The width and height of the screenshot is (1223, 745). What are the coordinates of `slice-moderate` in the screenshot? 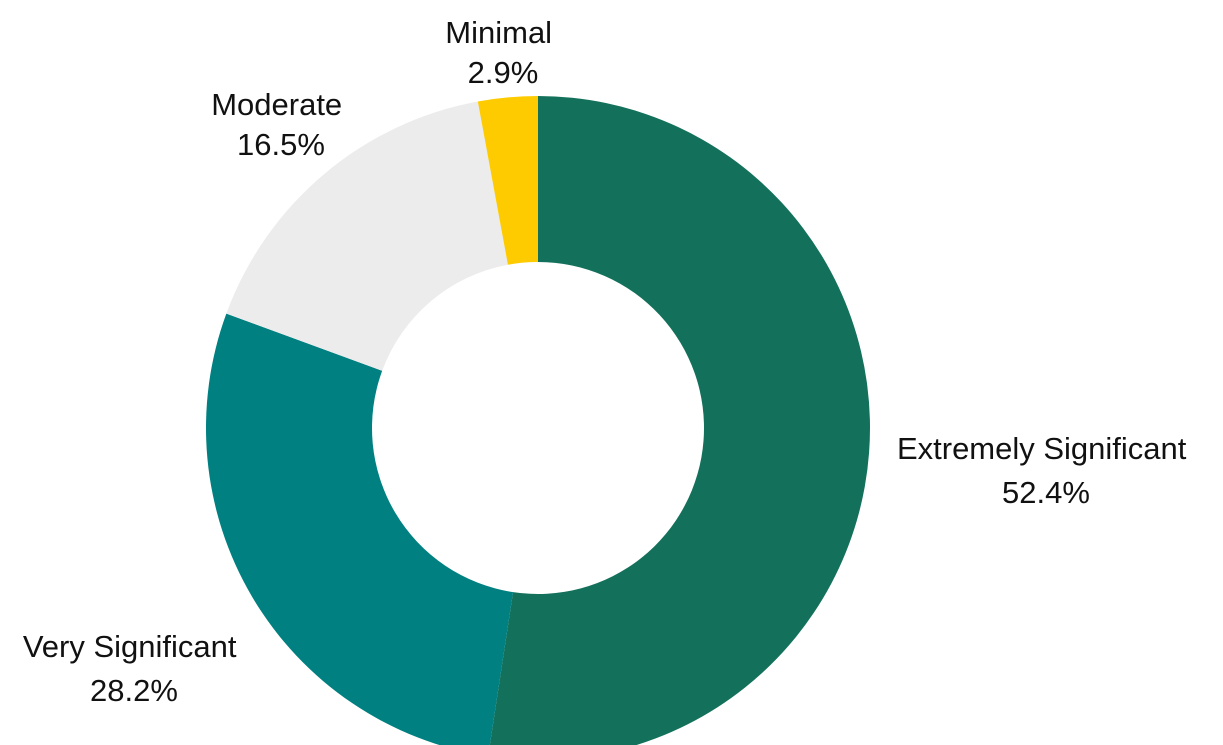 It's located at (367, 236).